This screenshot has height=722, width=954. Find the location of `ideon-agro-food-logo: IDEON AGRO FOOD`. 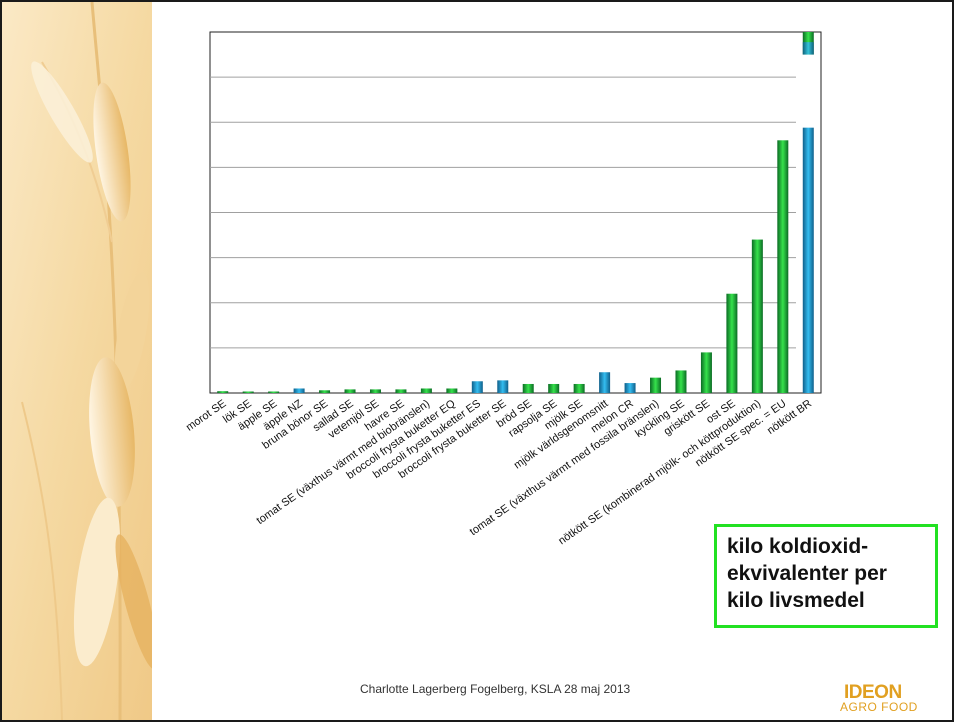

ideon-agro-food-logo: IDEON AGRO FOOD is located at coordinates (893, 701).